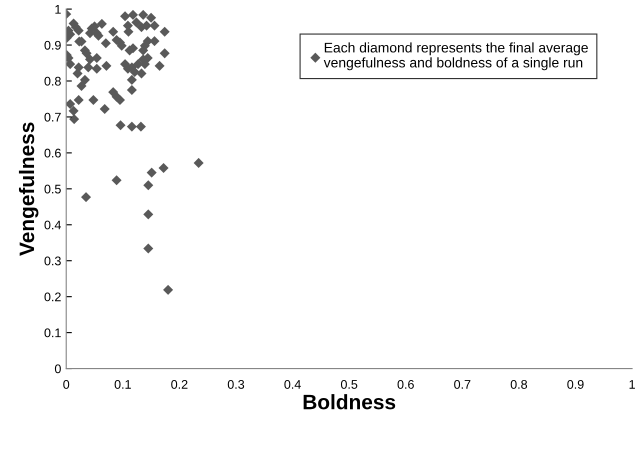  I want to click on y-tick-label: 1, so click(58, 9).